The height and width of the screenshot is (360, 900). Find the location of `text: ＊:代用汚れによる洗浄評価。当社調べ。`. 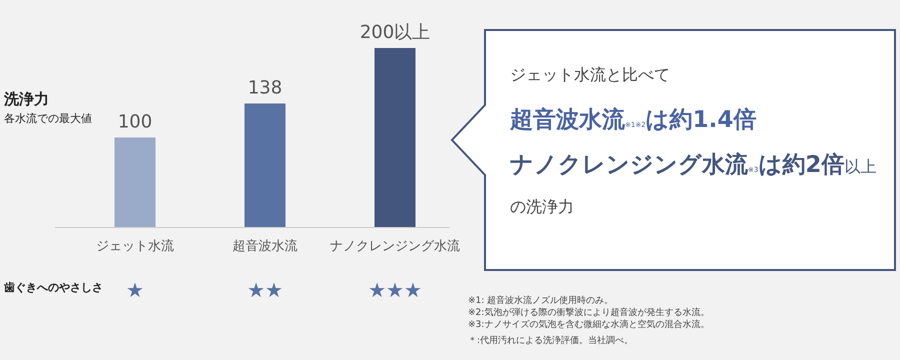

text: ＊:代用汚れによる洗浄評価。当社調べ。 is located at coordinates (551, 340).